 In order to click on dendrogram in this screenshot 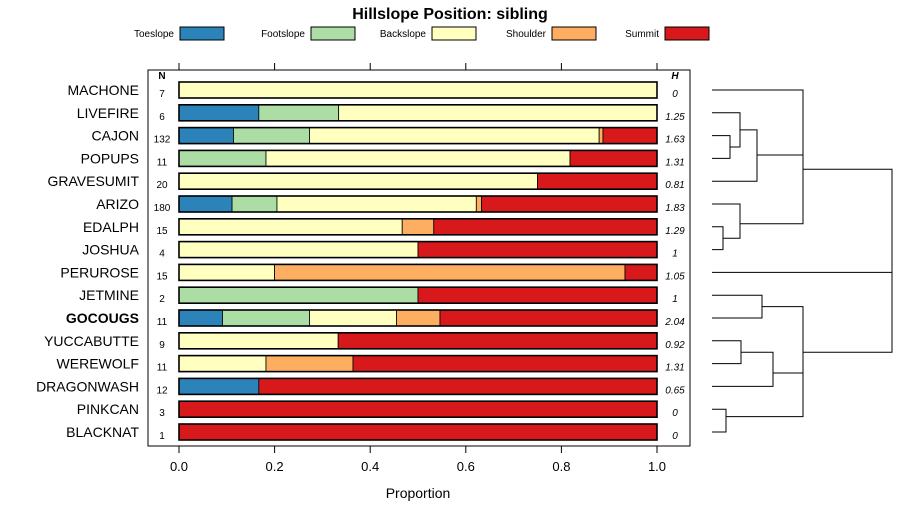, I will do `click(802, 261)`.